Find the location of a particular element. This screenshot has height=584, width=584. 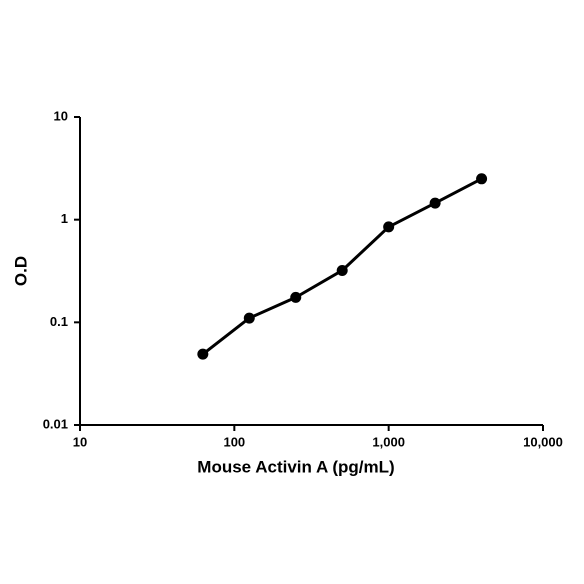

y-axis-title: O.D is located at coordinates (20, 271).